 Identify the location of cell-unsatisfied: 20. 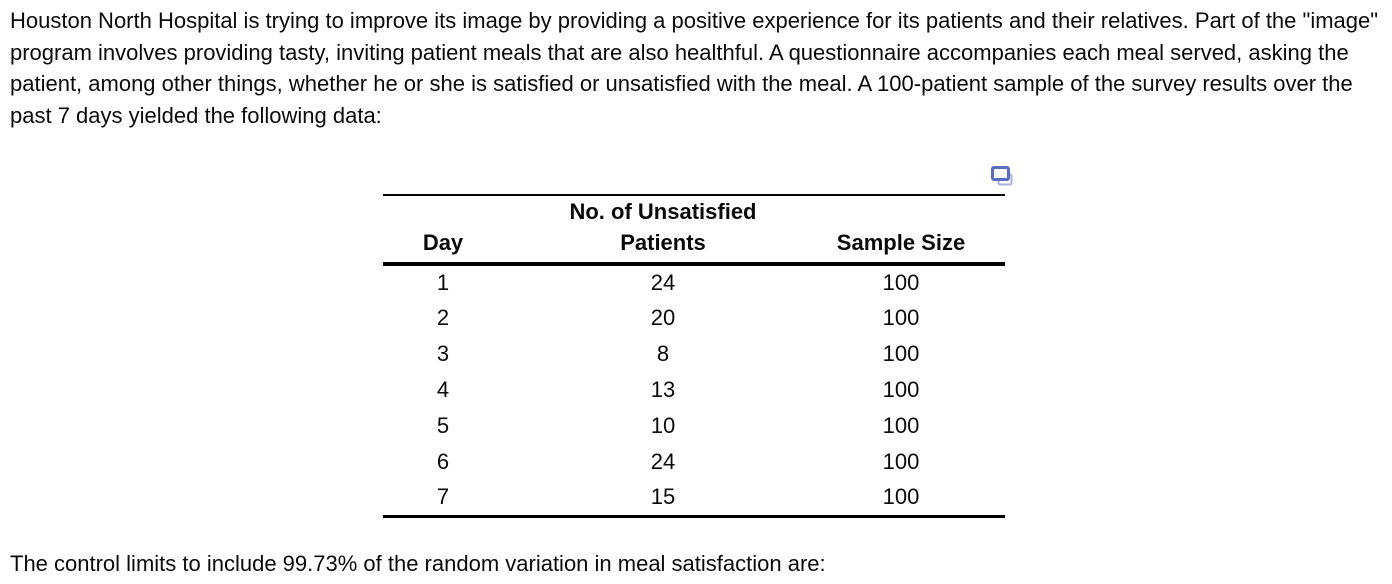
(663, 317).